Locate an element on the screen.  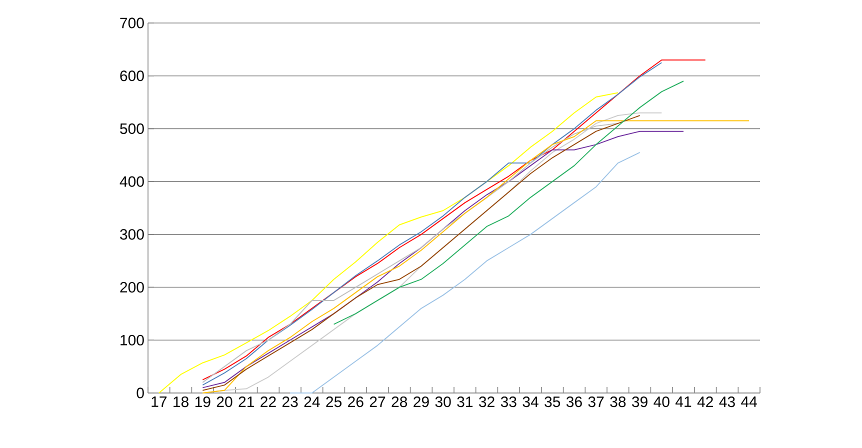
x-tick-label: 28 is located at coordinates (400, 402).